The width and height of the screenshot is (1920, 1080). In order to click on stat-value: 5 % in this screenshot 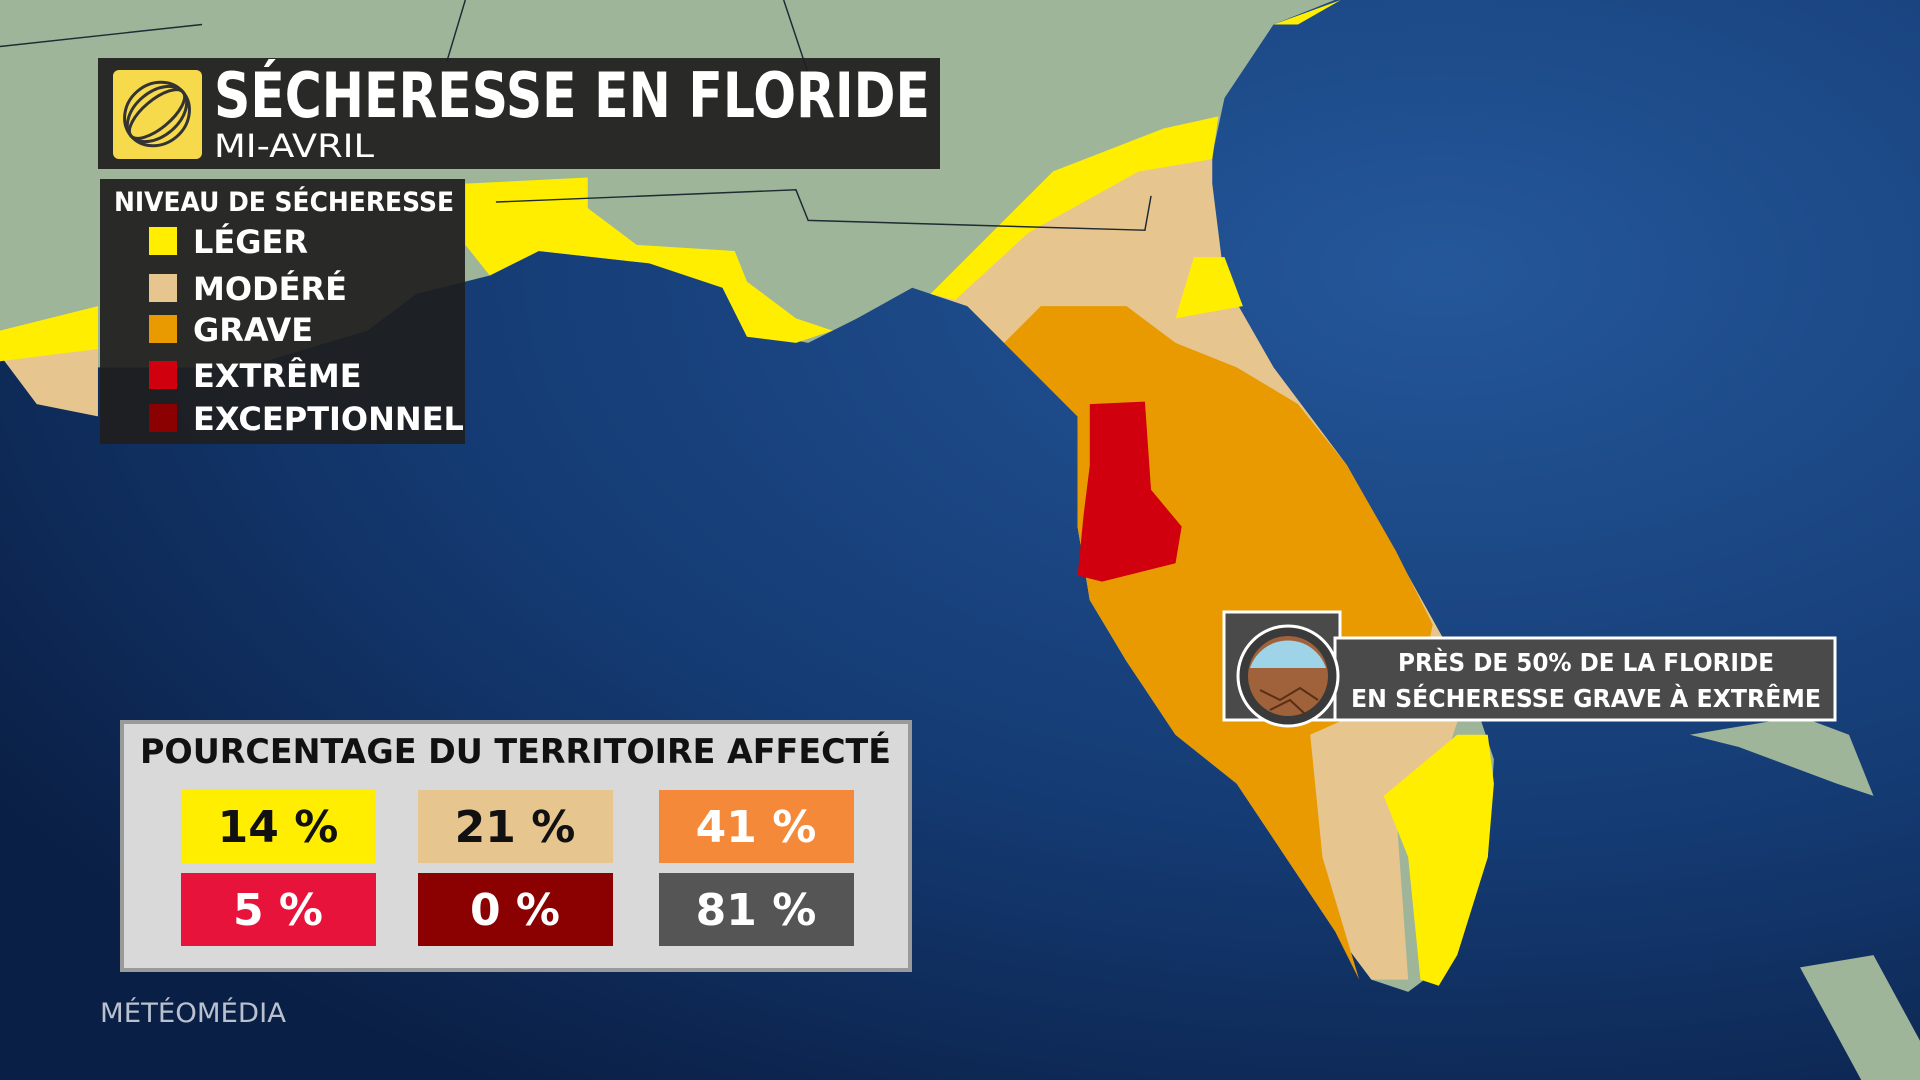, I will do `click(278, 910)`.